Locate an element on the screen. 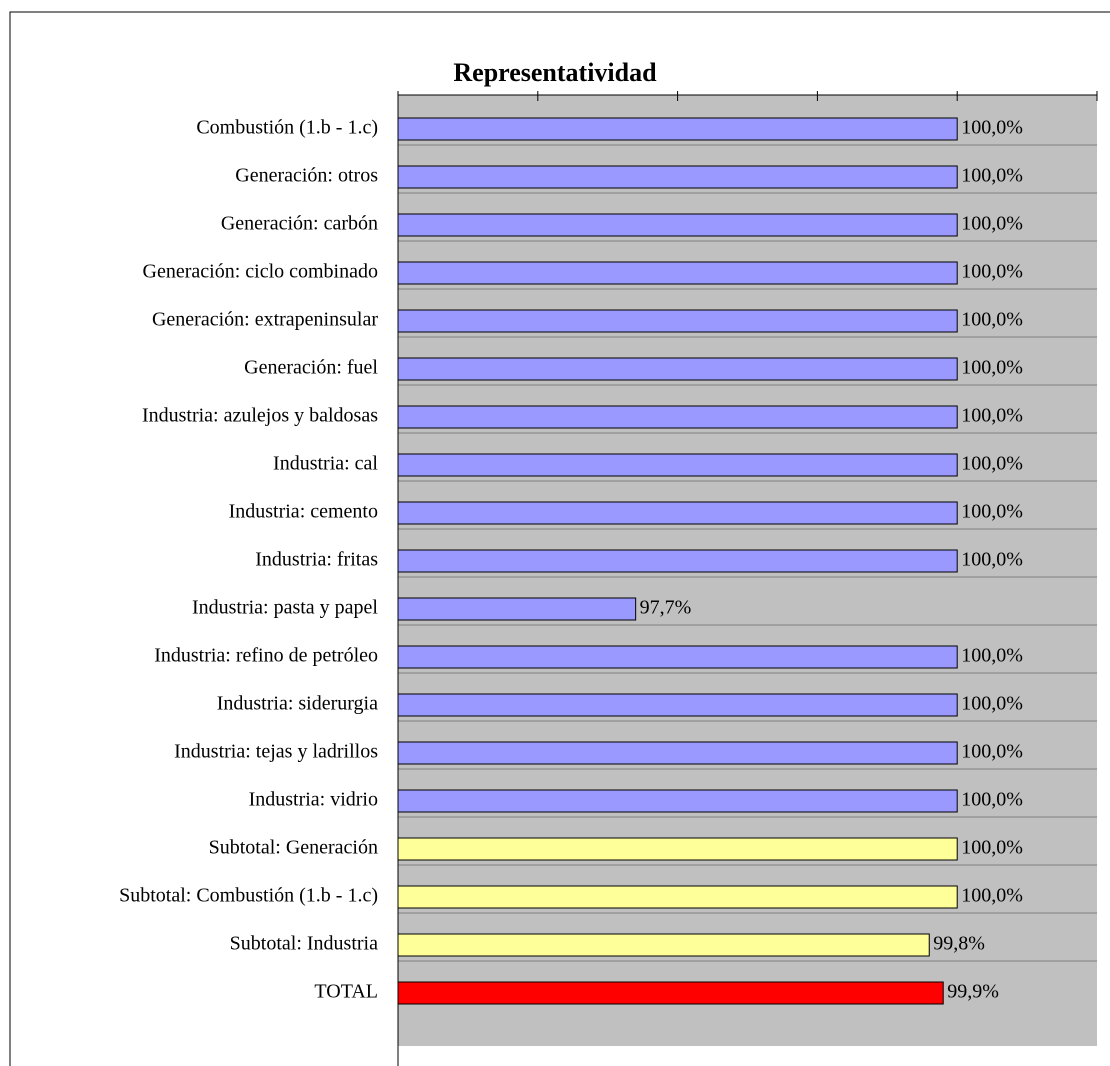  y-tick-label: Industria: cal is located at coordinates (325, 464).